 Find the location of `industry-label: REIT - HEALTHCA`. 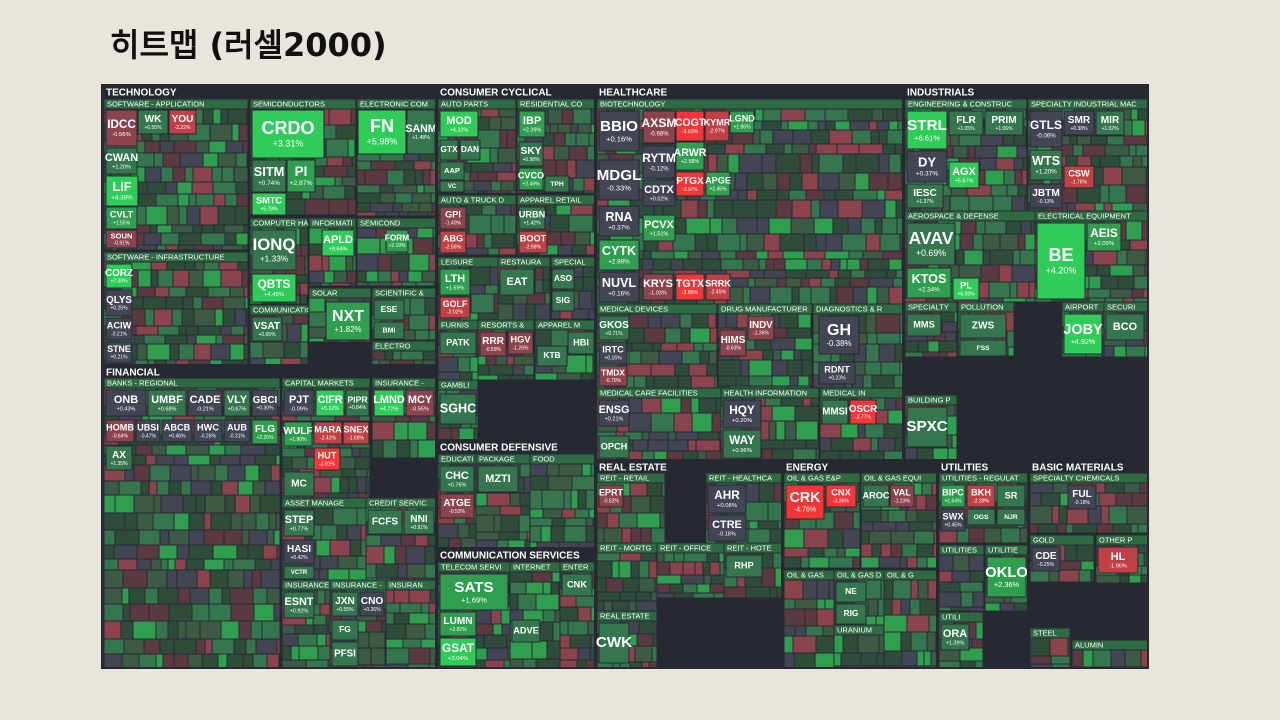

industry-label: REIT - HEALTHCA is located at coordinates (740, 477).